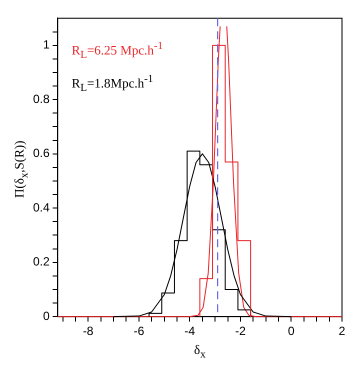  Describe the element at coordinates (41, 153) in the screenshot. I see `y-tick-label: 0.6` at that location.